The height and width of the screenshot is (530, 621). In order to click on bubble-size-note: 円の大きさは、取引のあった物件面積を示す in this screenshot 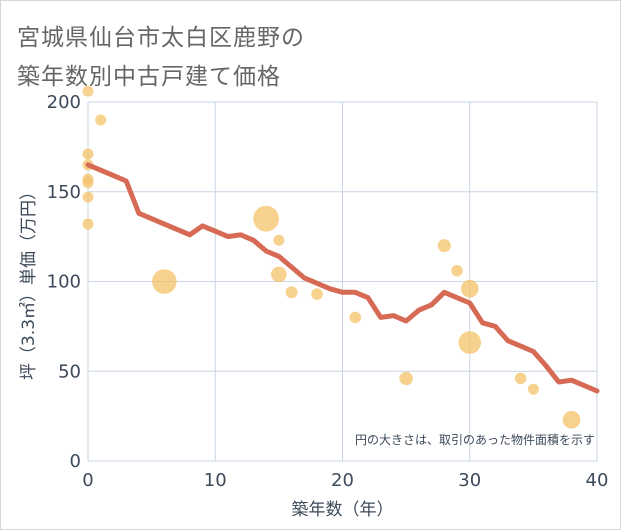, I will do `click(475, 439)`.